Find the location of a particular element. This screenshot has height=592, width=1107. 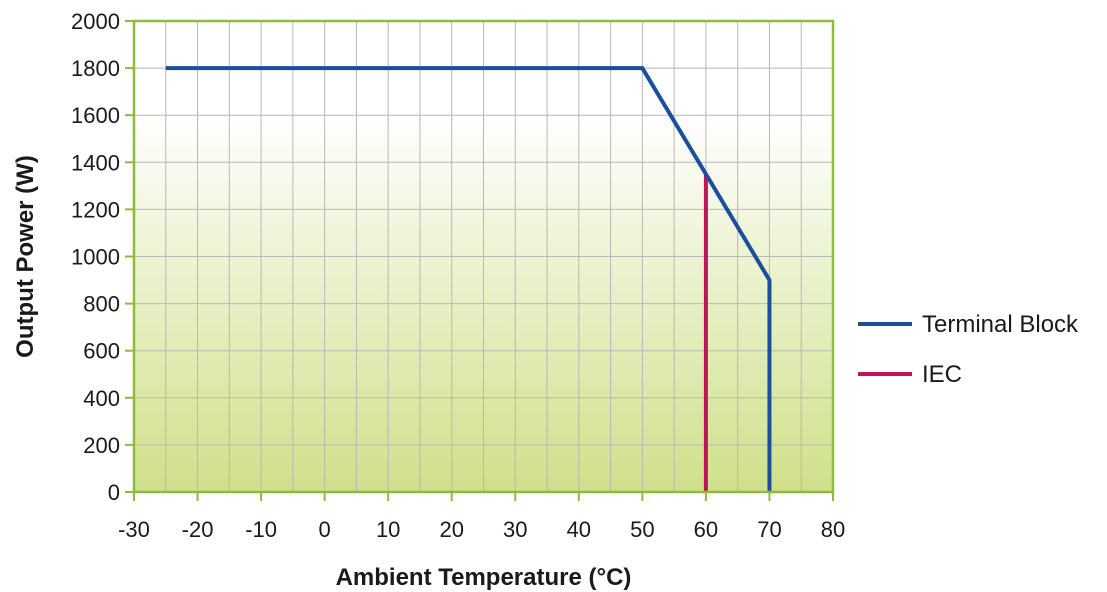

x-tick-label: 50 is located at coordinates (642, 529).